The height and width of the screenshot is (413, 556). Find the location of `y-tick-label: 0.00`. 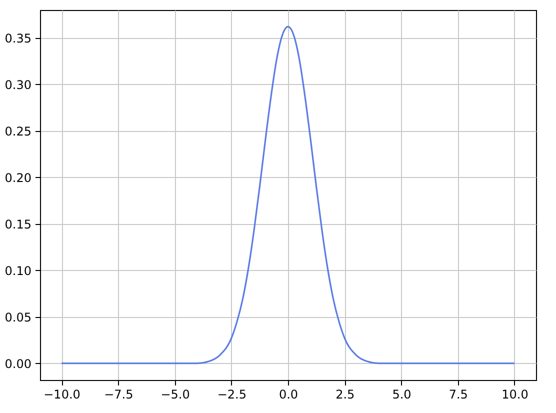

y-tick-label: 0.00 is located at coordinates (18, 363).